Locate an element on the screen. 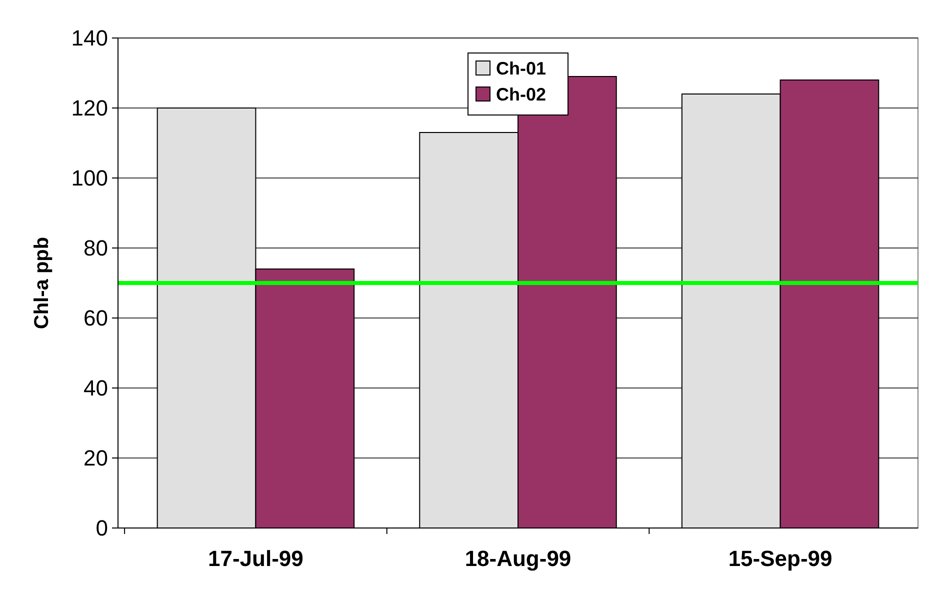  y-tick-label: 80 is located at coordinates (96, 248).